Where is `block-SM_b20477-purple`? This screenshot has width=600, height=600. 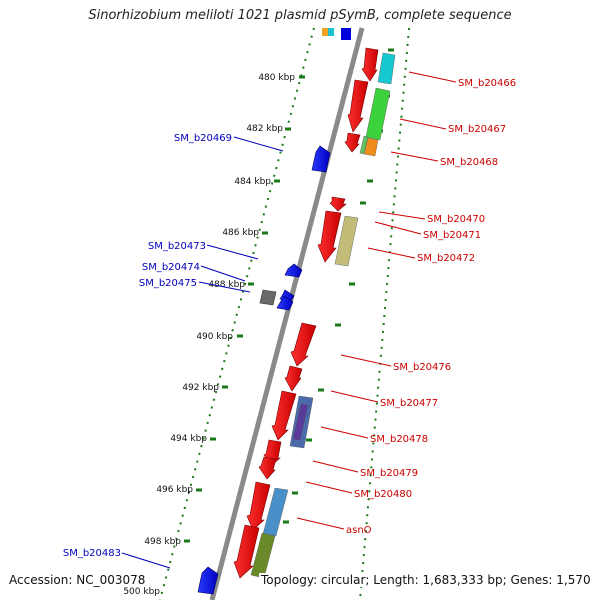 block-SM_b20477-purple is located at coordinates (300, 422).